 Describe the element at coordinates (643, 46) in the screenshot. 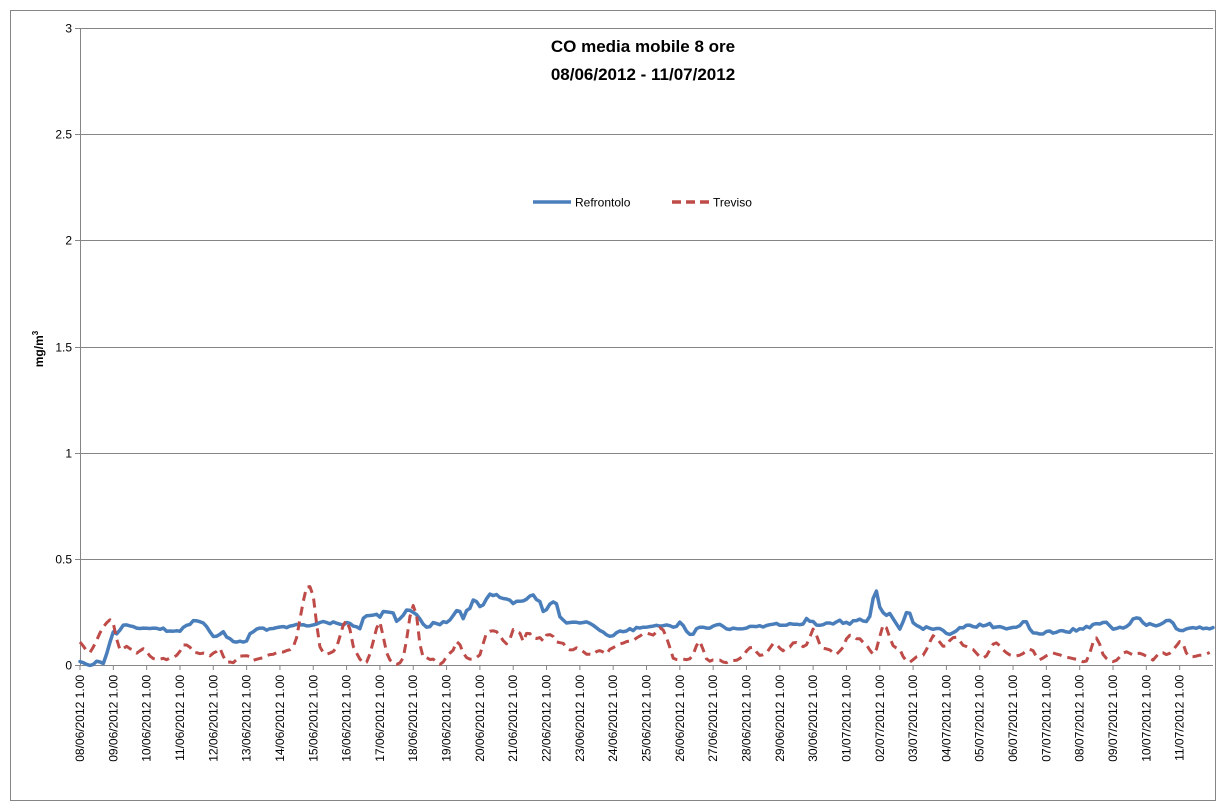

I see `chart-title: CO media mobile 8 ore` at that location.